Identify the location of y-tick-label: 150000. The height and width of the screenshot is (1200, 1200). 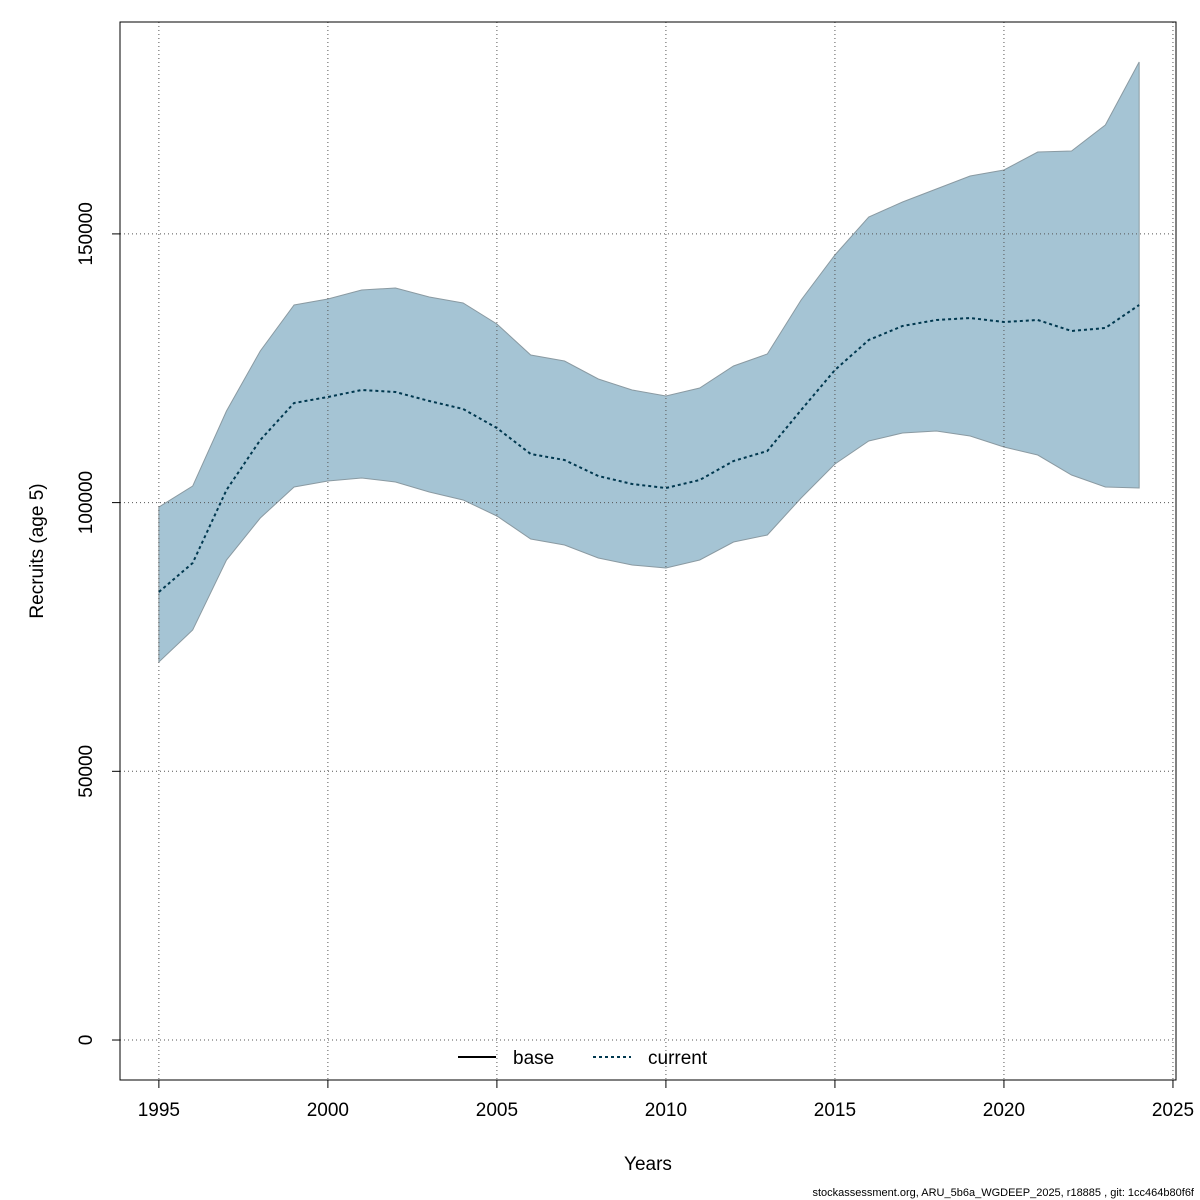
(86, 233).